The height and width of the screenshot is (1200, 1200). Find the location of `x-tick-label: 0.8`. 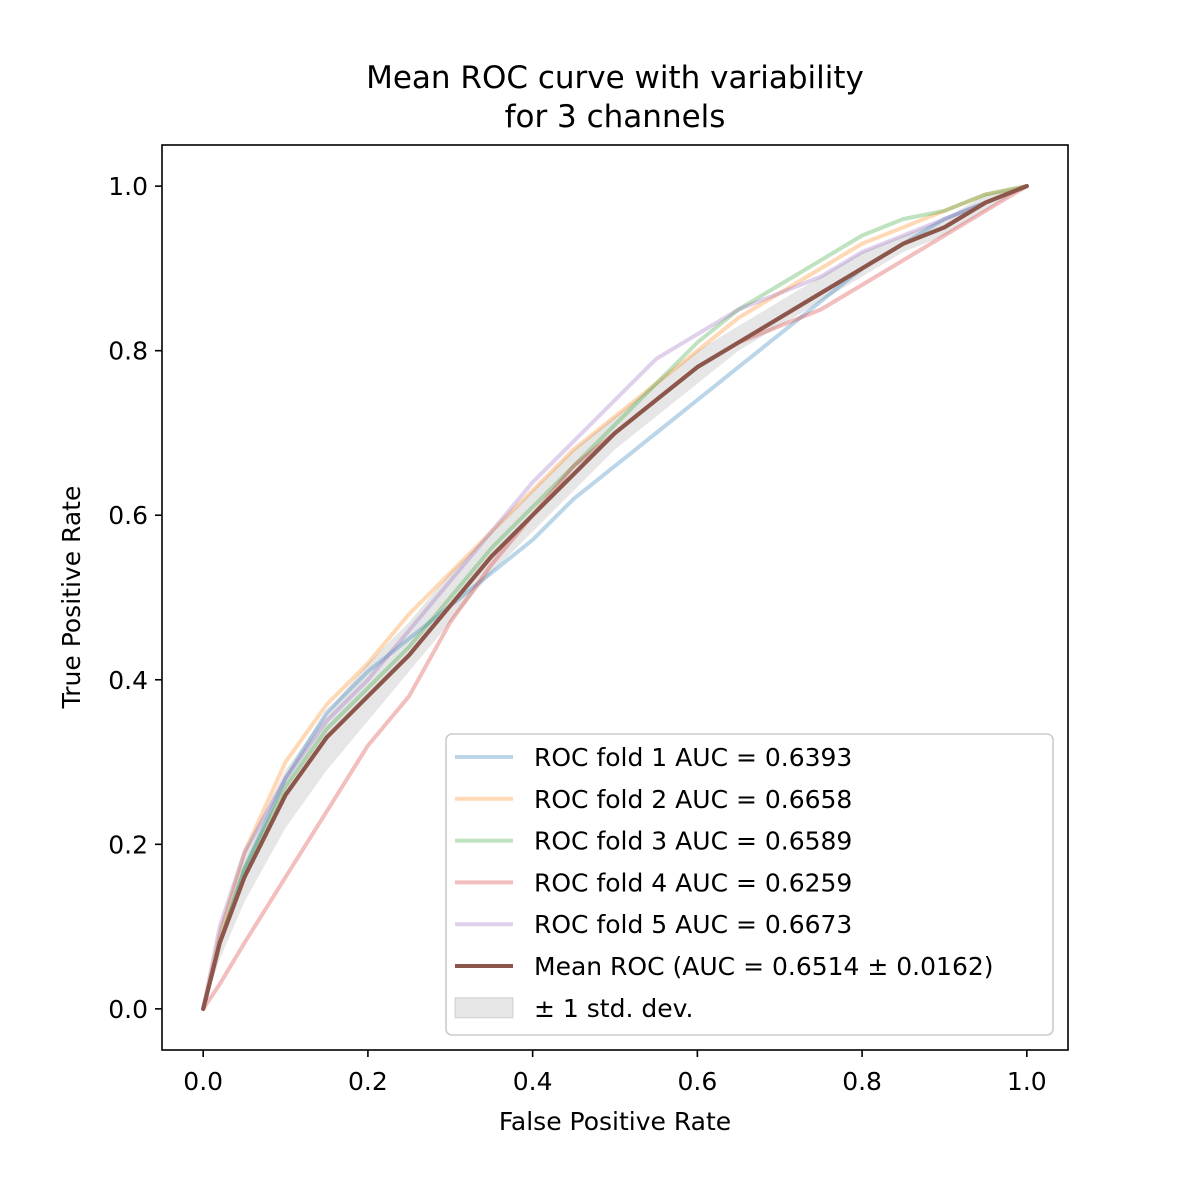

x-tick-label: 0.8 is located at coordinates (862, 1081).